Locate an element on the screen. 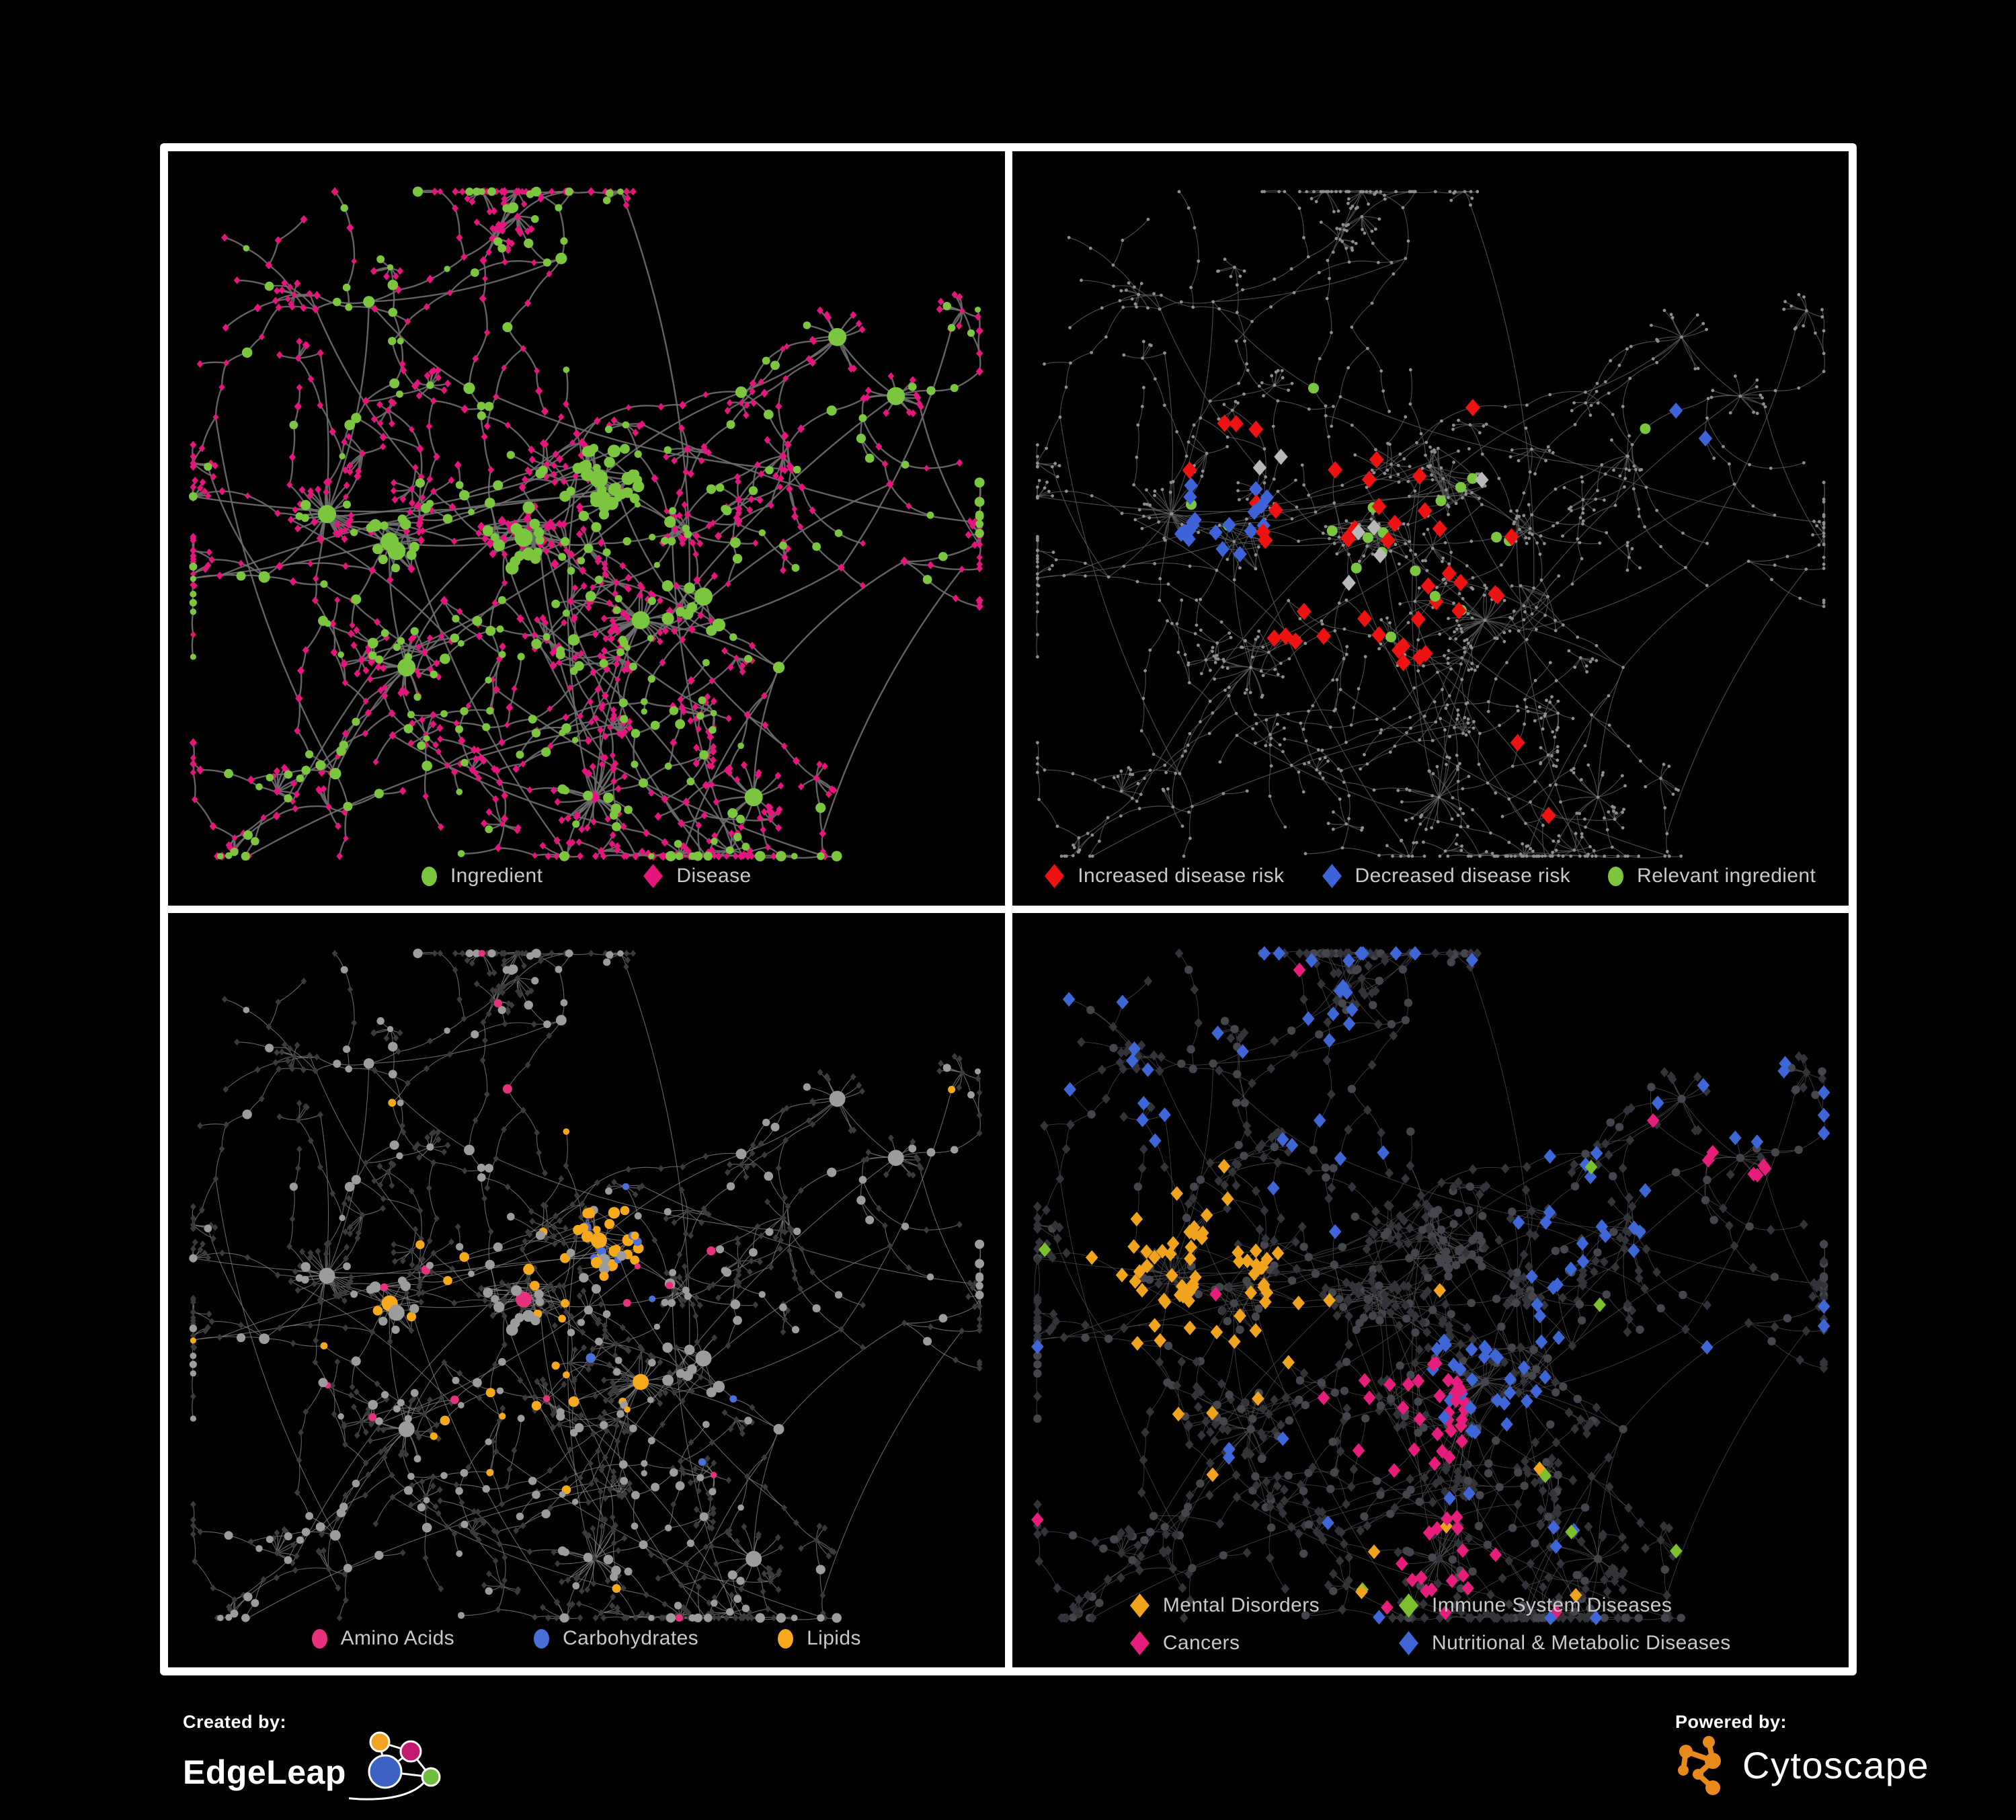 This screenshot has height=1820, width=2016. legend-item: Carbohydrates is located at coordinates (616, 1638).